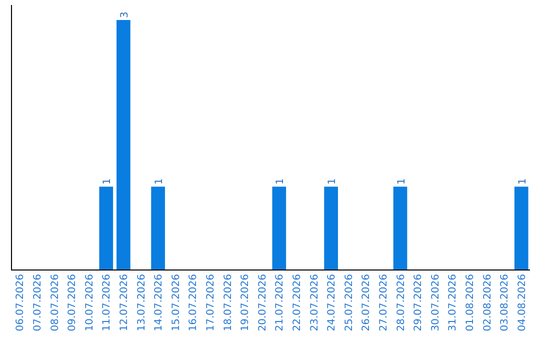 The image size is (540, 340). Describe the element at coordinates (194, 303) in the screenshot. I see `x-tick-label: 16.07.2026` at that location.